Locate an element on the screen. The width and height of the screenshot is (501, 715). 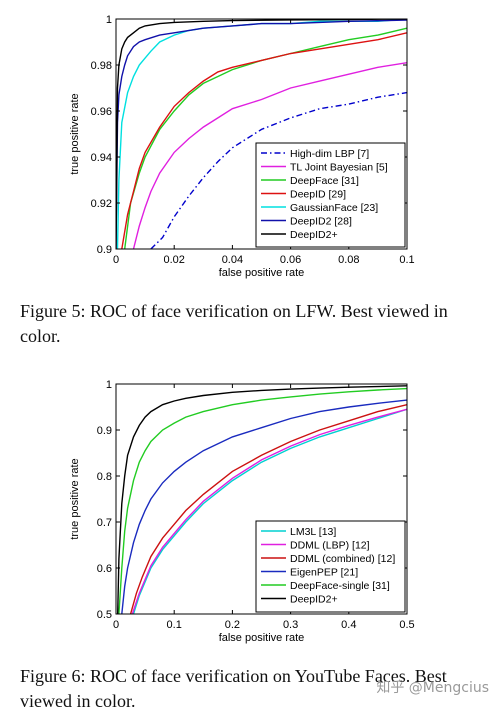
y-tick-label: 0.7 is located at coordinates (104, 523).